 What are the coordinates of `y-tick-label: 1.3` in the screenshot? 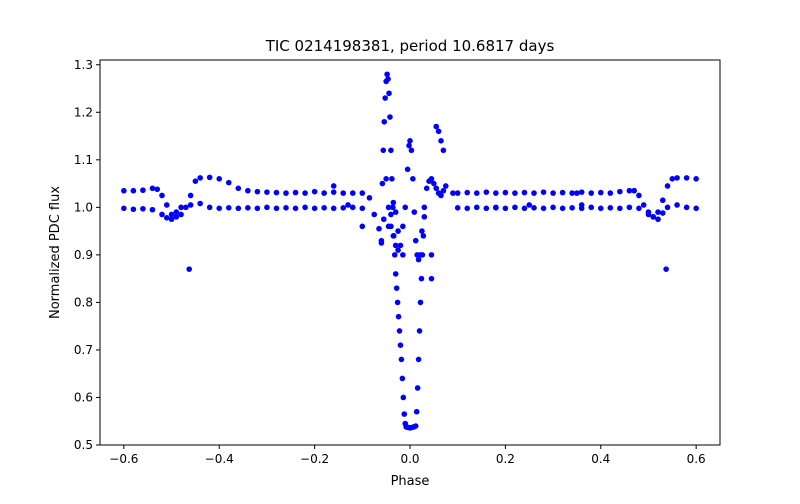 It's located at (83, 65).